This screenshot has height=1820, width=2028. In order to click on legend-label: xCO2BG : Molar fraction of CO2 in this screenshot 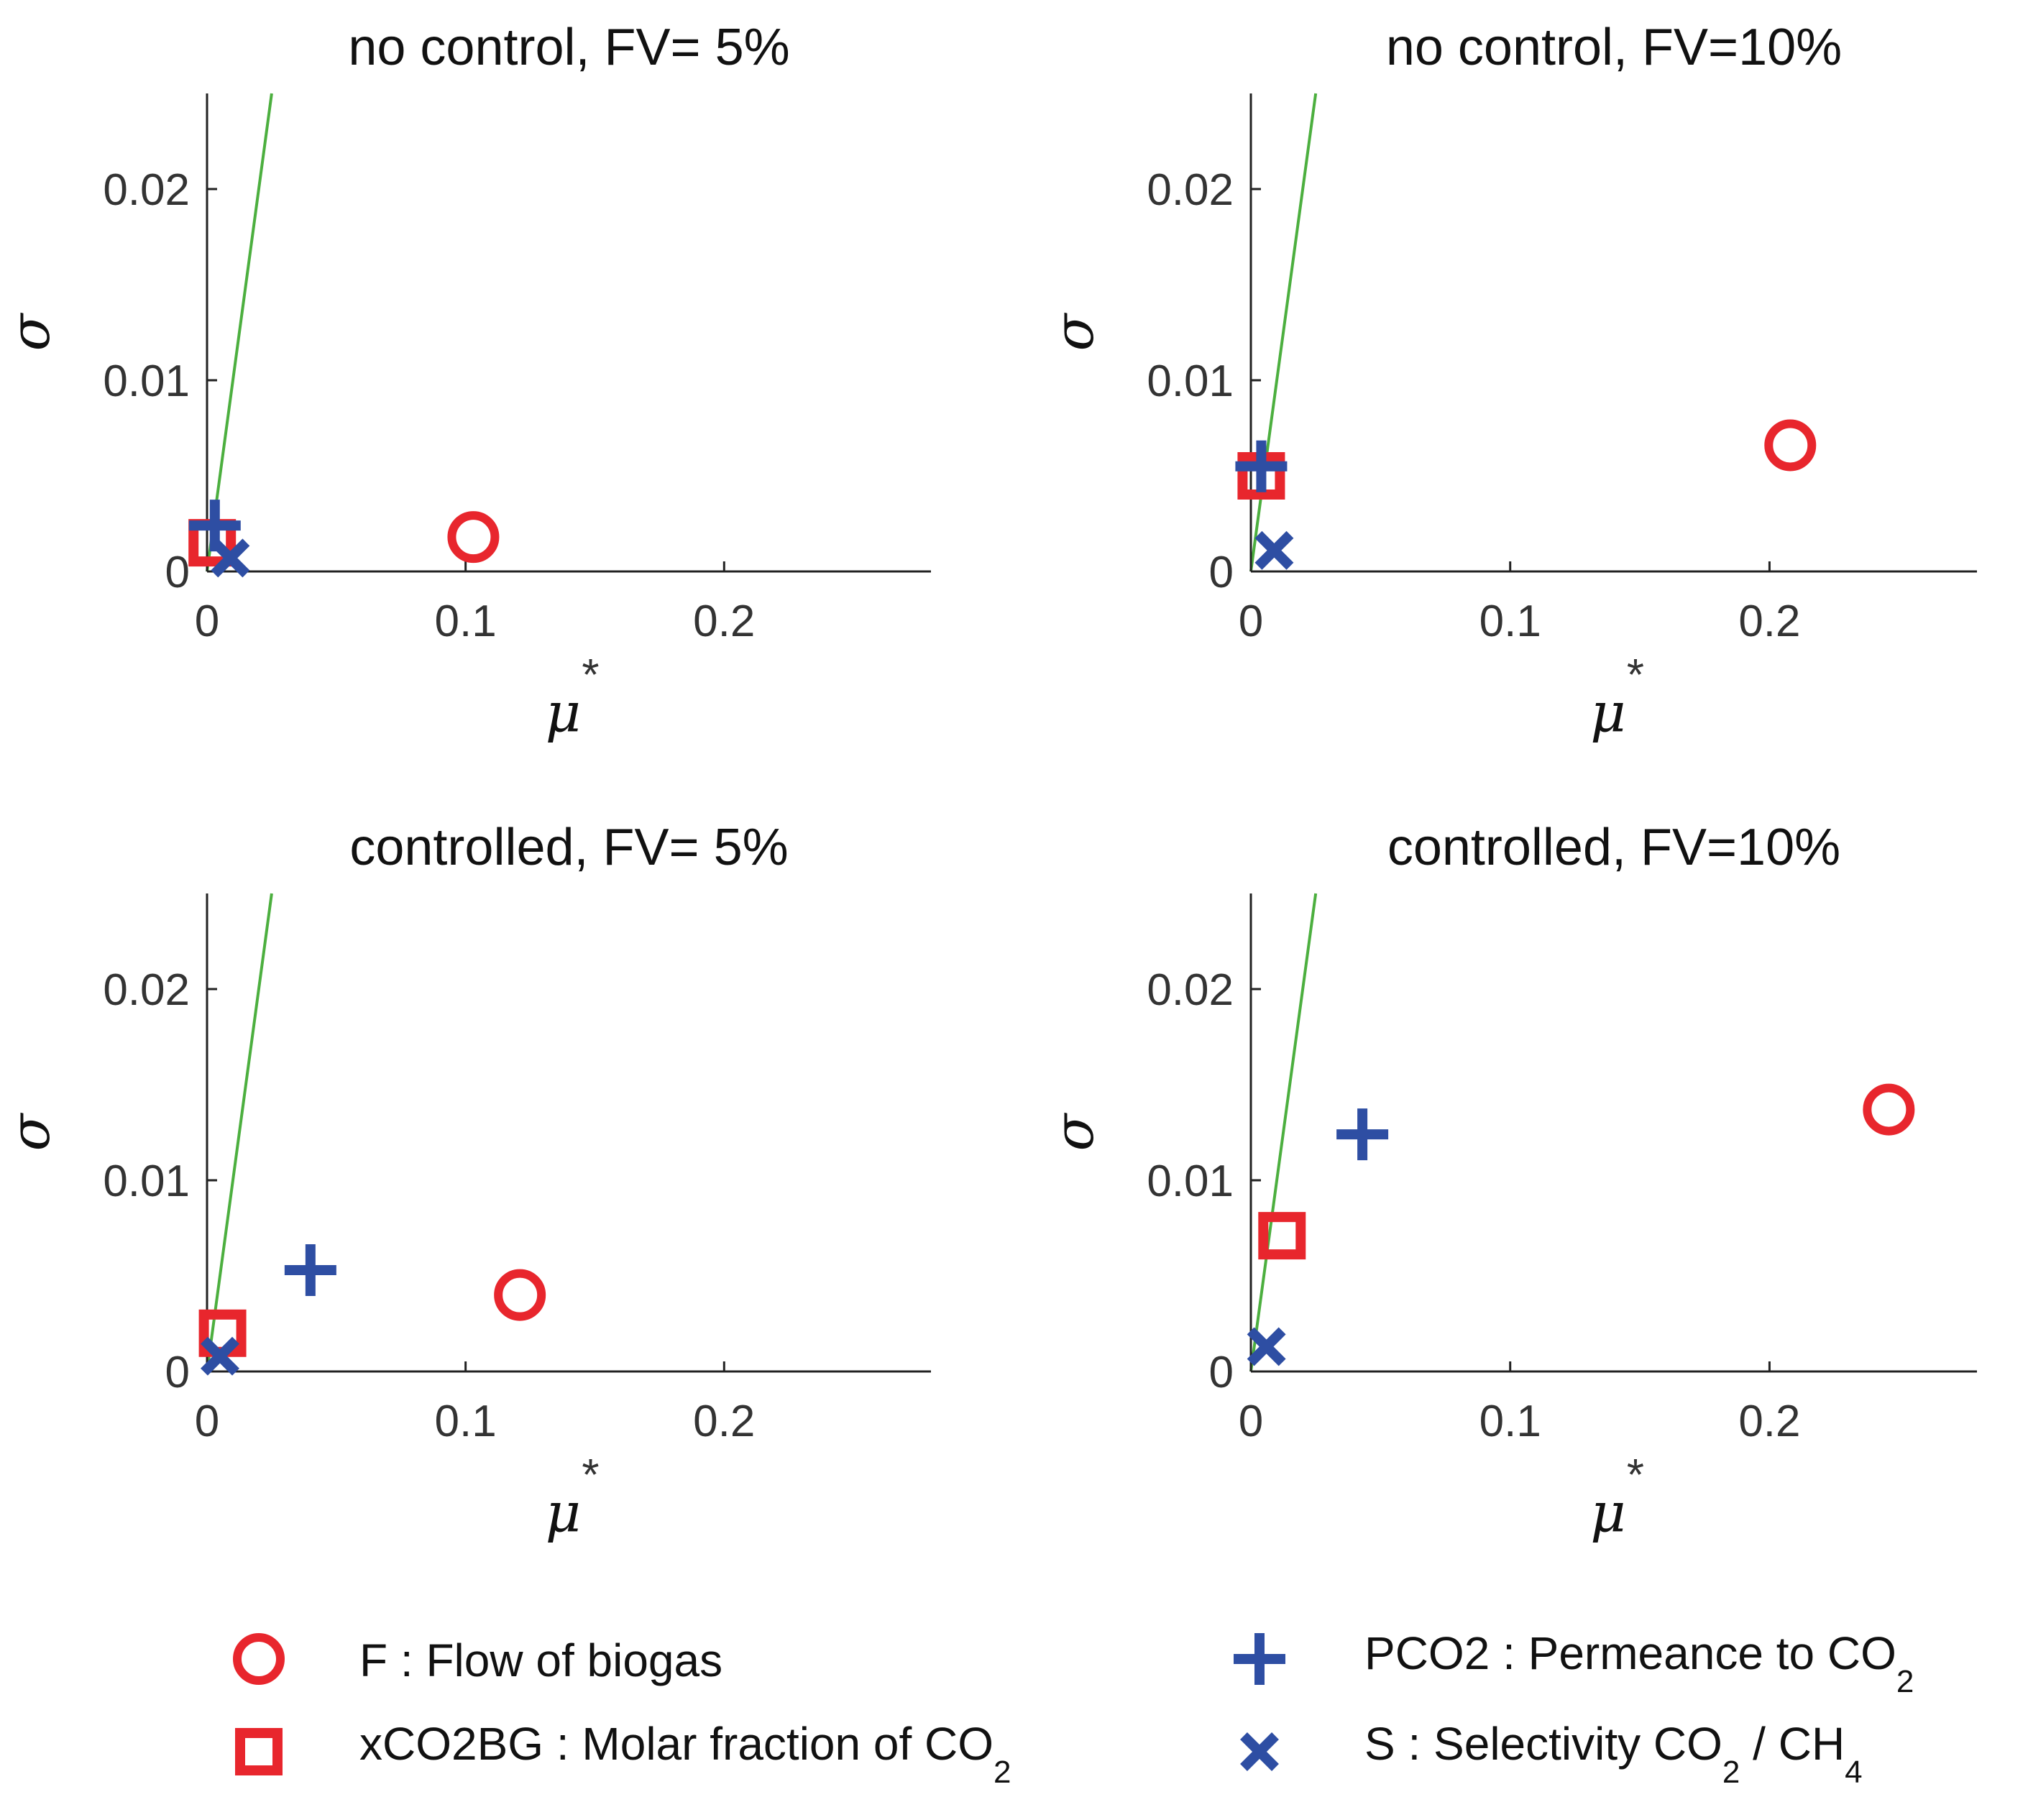, I will do `click(685, 1754)`.